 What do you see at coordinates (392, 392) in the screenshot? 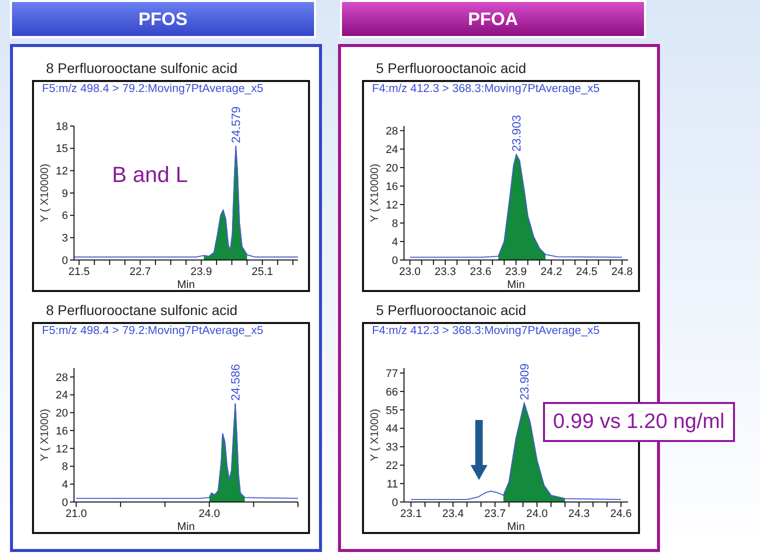
I see `y-tick-label: 66` at bounding box center [392, 392].